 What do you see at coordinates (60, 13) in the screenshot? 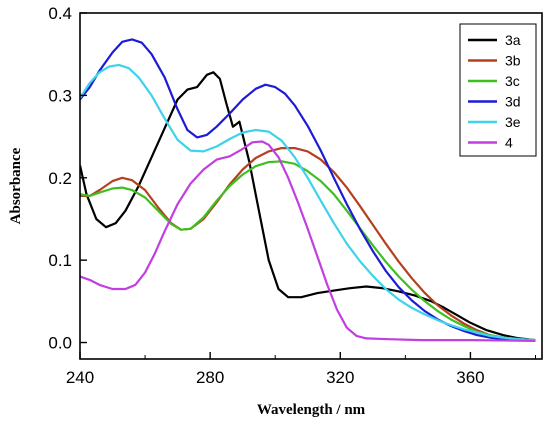
I see `y-tick-label: 0.4` at bounding box center [60, 13].